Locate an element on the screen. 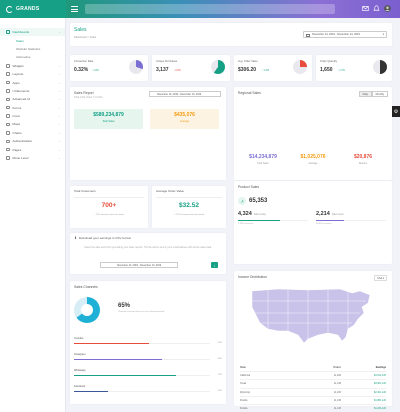 The image size is (400, 412). table-row: Texas 11,145 $3,901,120 is located at coordinates (313, 384).